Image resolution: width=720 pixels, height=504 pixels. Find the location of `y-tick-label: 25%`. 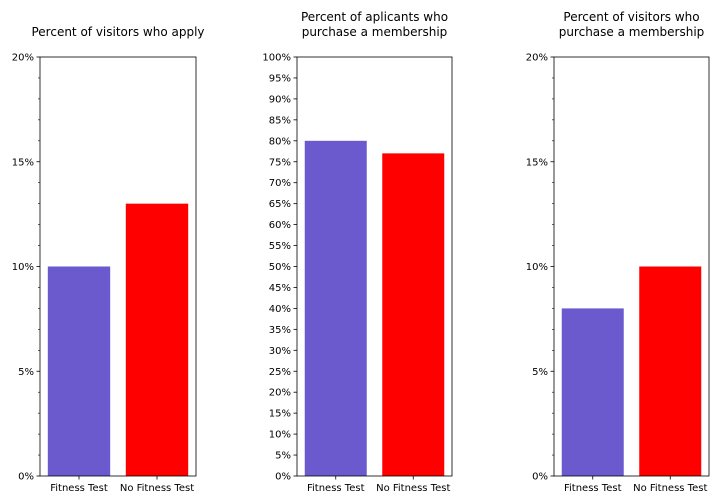

y-tick-label: 25% is located at coordinates (280, 372).